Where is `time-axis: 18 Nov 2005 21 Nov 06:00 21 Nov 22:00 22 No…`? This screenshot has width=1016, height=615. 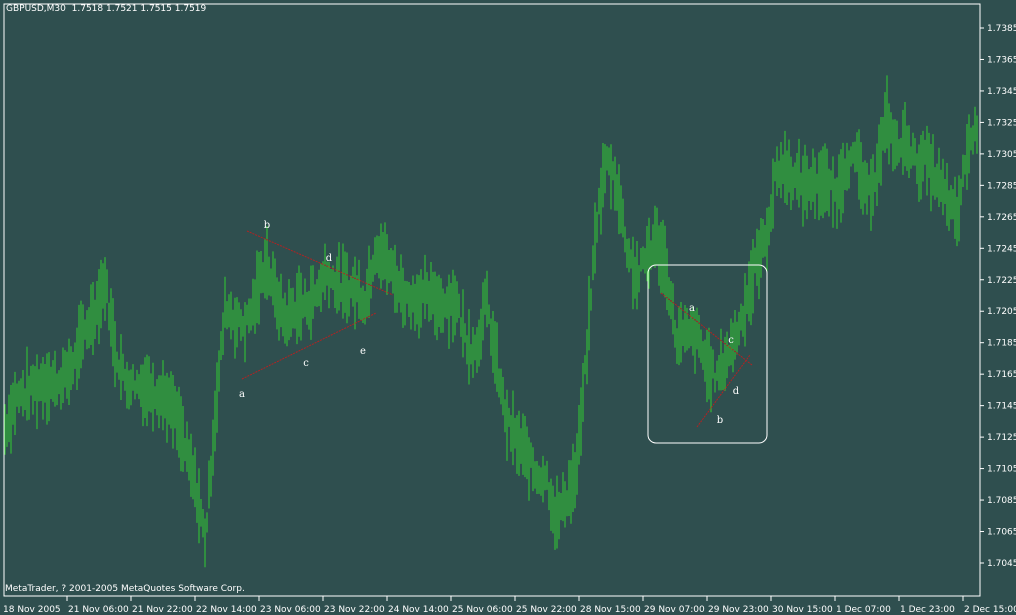 time-axis: 18 Nov 2005 21 Nov 06:00 21 Nov 22:00 22 No… is located at coordinates (509, 605).